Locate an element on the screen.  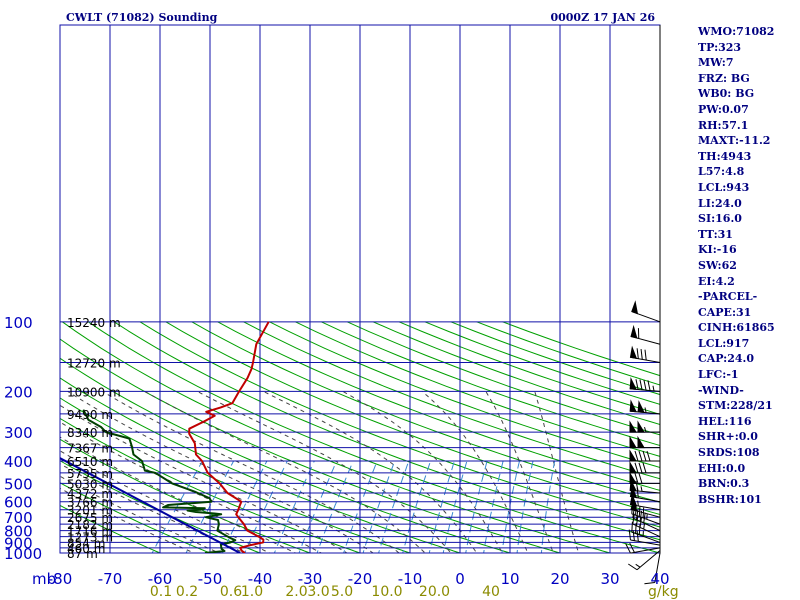
height-label: 1273 m is located at coordinates (90, 538).